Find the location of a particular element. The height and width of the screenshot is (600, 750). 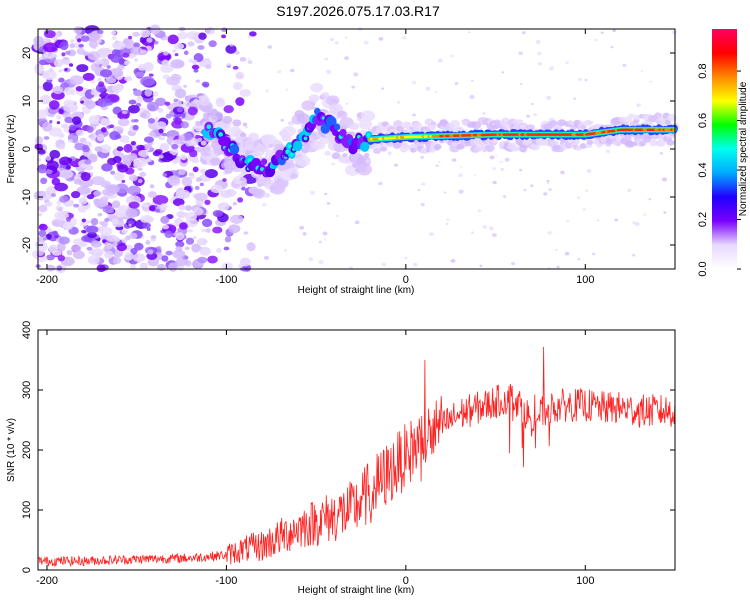

spectrogram-ridge is located at coordinates (439, 142).